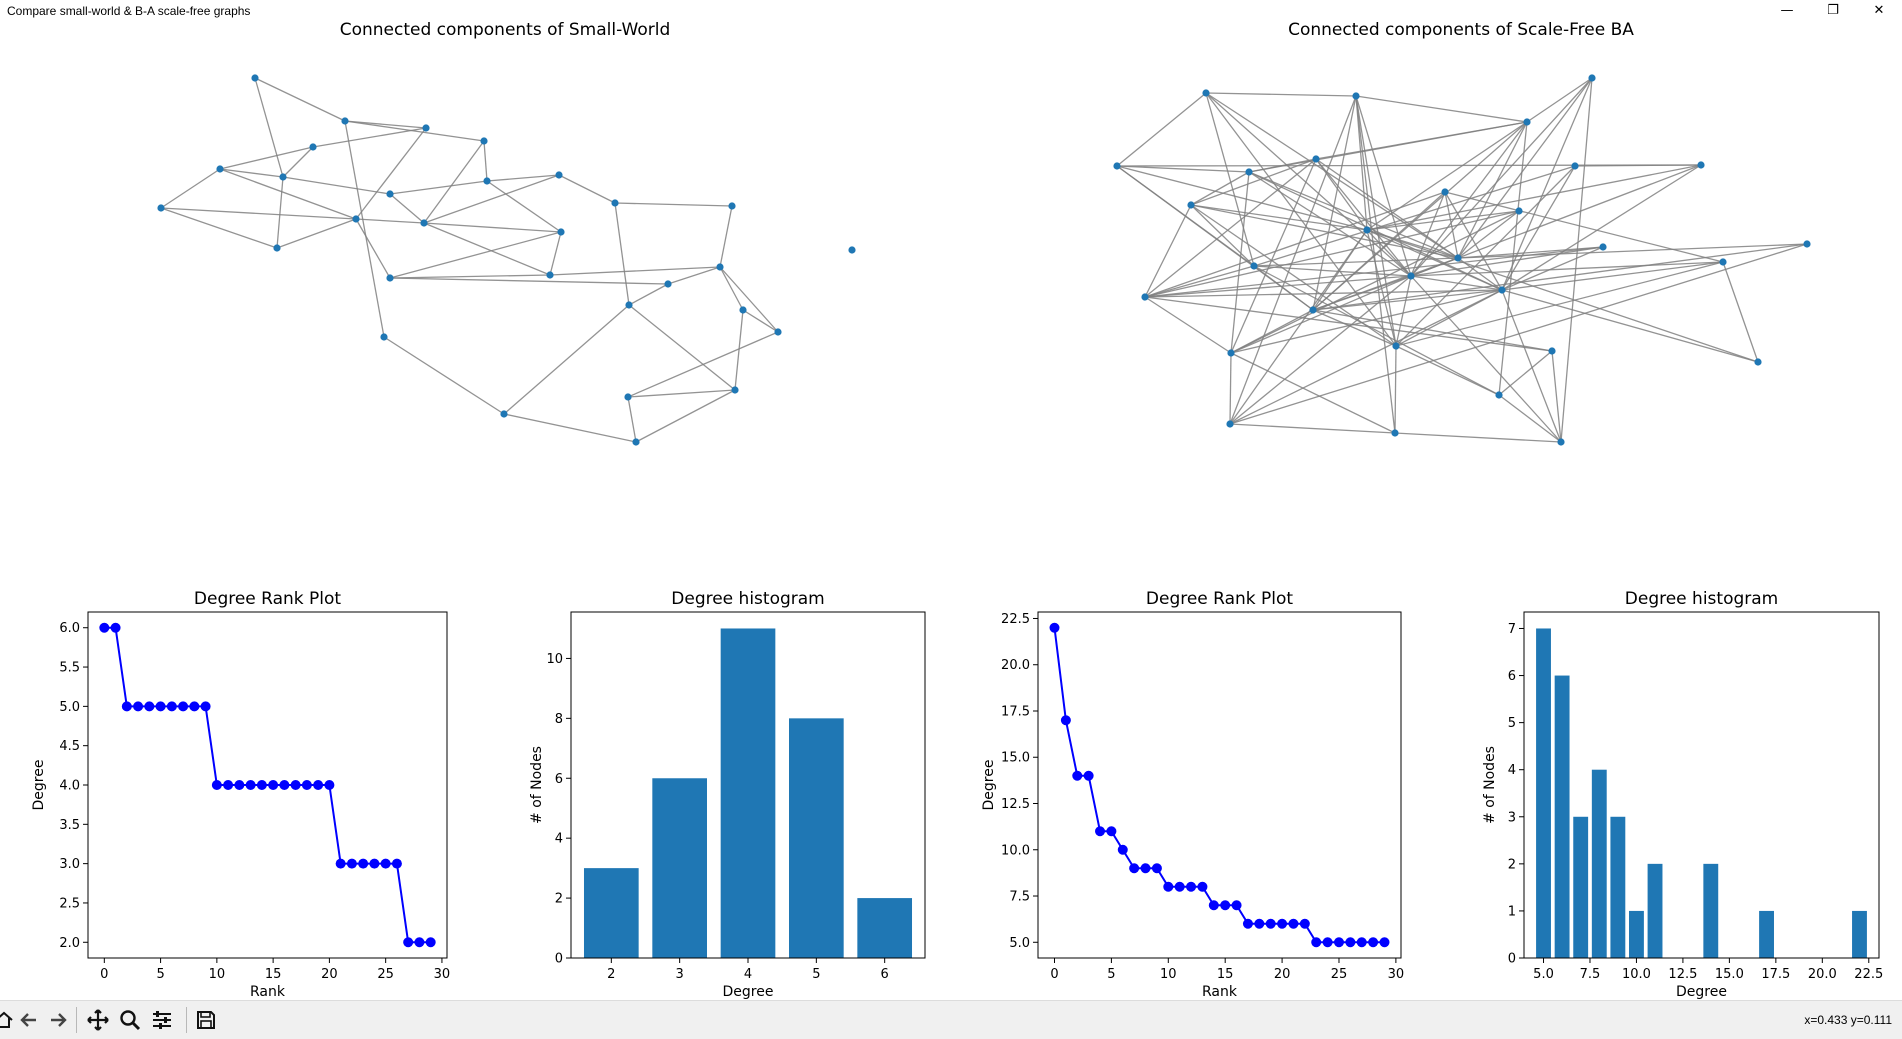 This screenshot has width=1902, height=1039. What do you see at coordinates (1868, 974) in the screenshot?
I see `x-tick-label: 22.5` at bounding box center [1868, 974].